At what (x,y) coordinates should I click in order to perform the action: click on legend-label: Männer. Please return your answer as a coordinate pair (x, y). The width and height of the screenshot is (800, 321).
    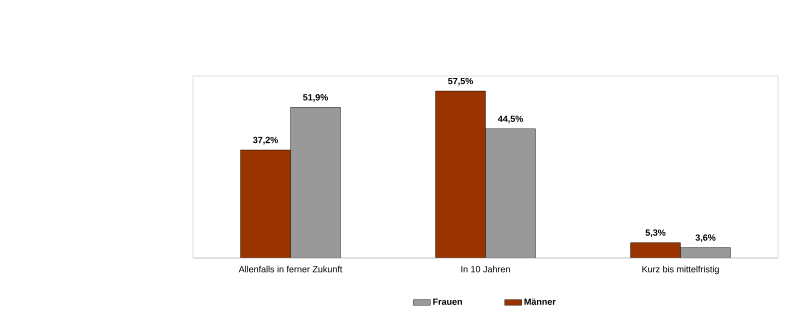
    Looking at the image, I should click on (540, 301).